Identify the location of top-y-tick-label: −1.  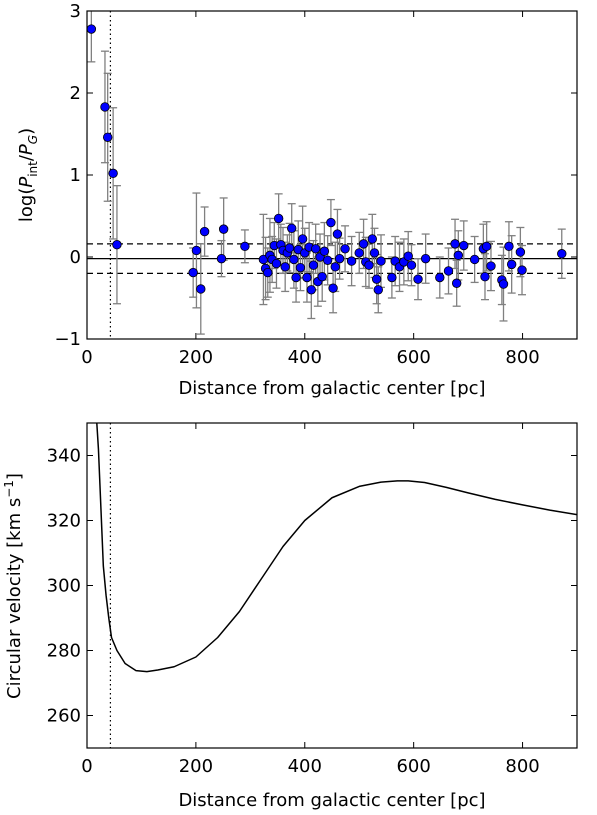
(67, 339).